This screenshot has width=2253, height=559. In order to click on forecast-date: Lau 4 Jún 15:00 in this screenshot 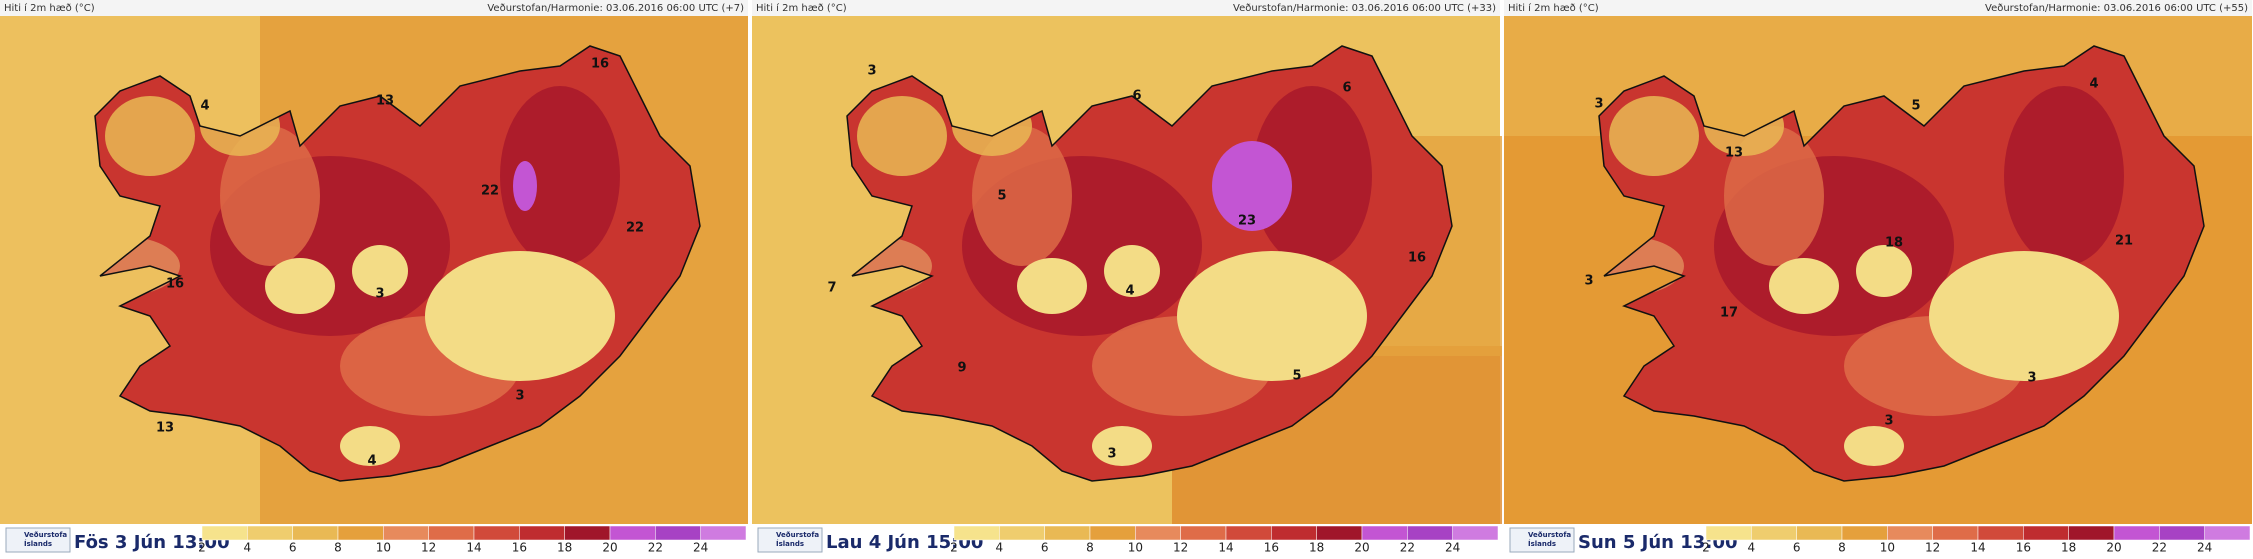, I will do `click(904, 542)`.